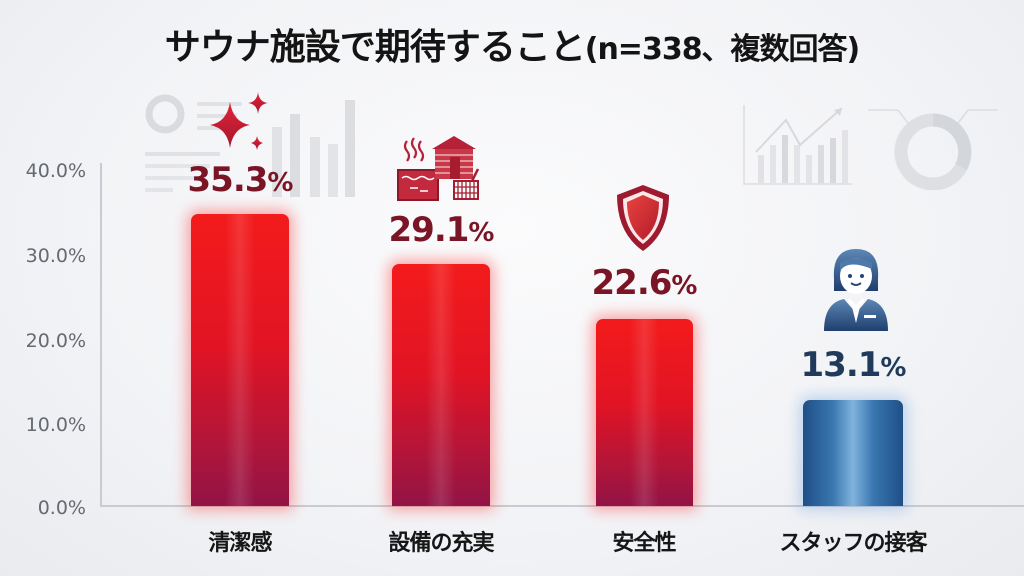 This screenshot has height=576, width=1024. Describe the element at coordinates (441, 385) in the screenshot. I see `bar-facilities` at that location.